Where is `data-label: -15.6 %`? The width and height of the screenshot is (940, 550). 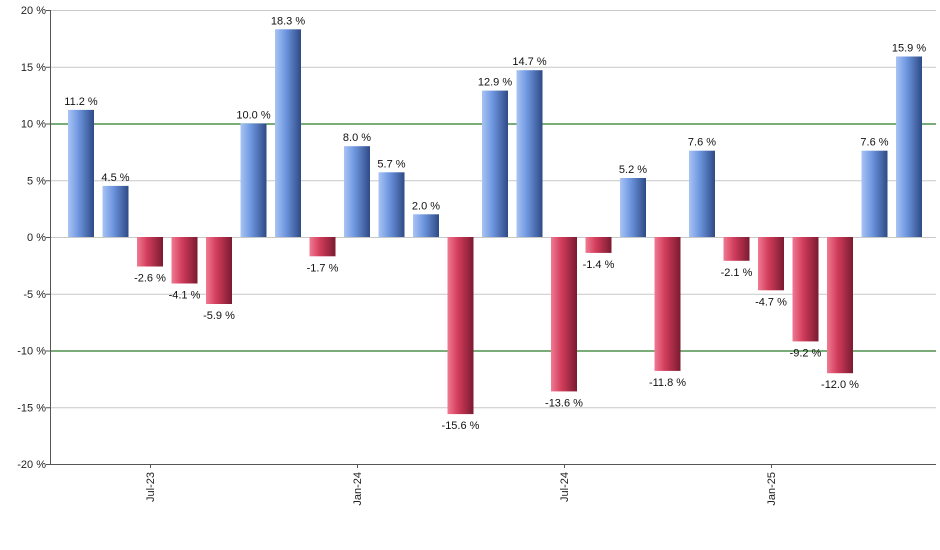
data-label: -15.6 % is located at coordinates (461, 426).